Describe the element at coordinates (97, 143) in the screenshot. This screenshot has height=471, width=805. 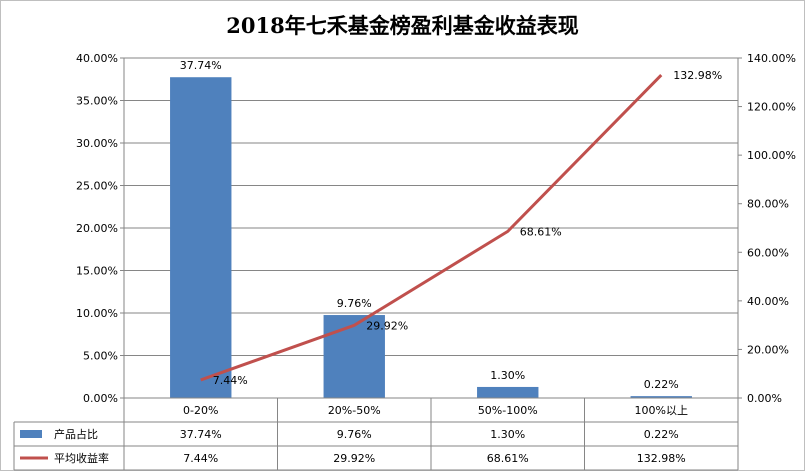
I see `y-tick-label-left: 30.00%` at that location.